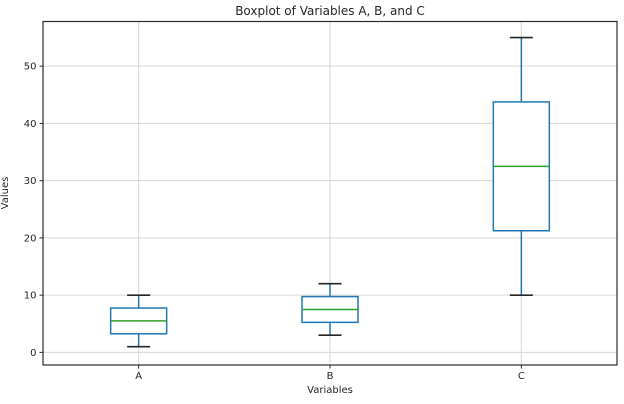  Describe the element at coordinates (30, 181) in the screenshot. I see `y-tick-label: 30` at that location.